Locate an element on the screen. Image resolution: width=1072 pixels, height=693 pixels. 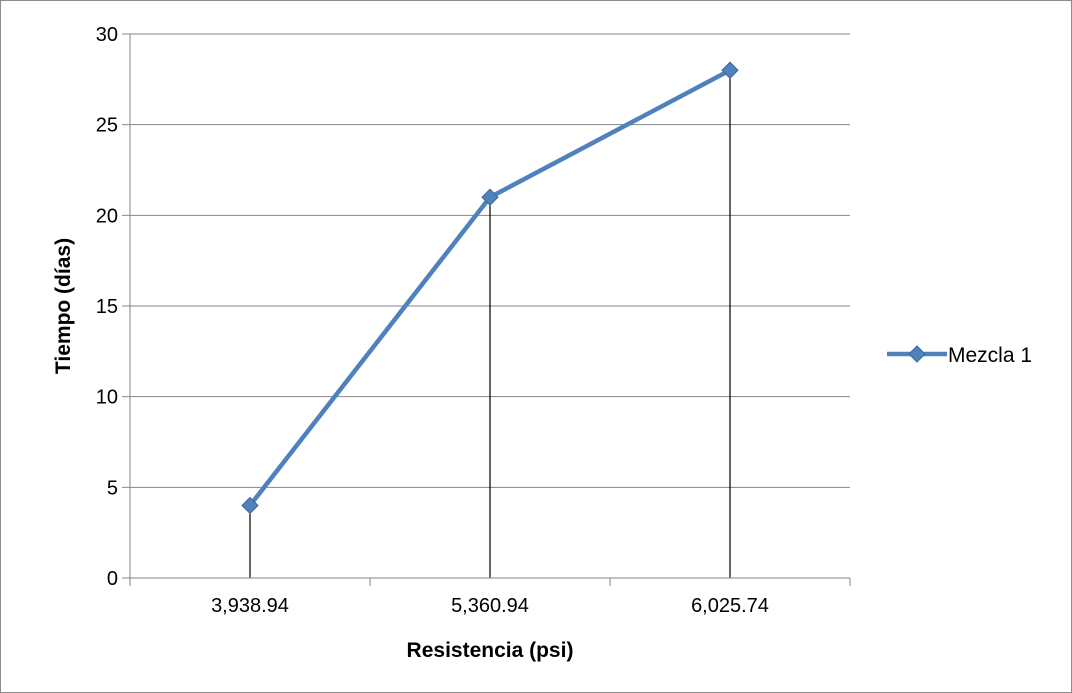
x-tick-labels: 3,938.94 5,360.94 6,025.74 is located at coordinates (490, 597).